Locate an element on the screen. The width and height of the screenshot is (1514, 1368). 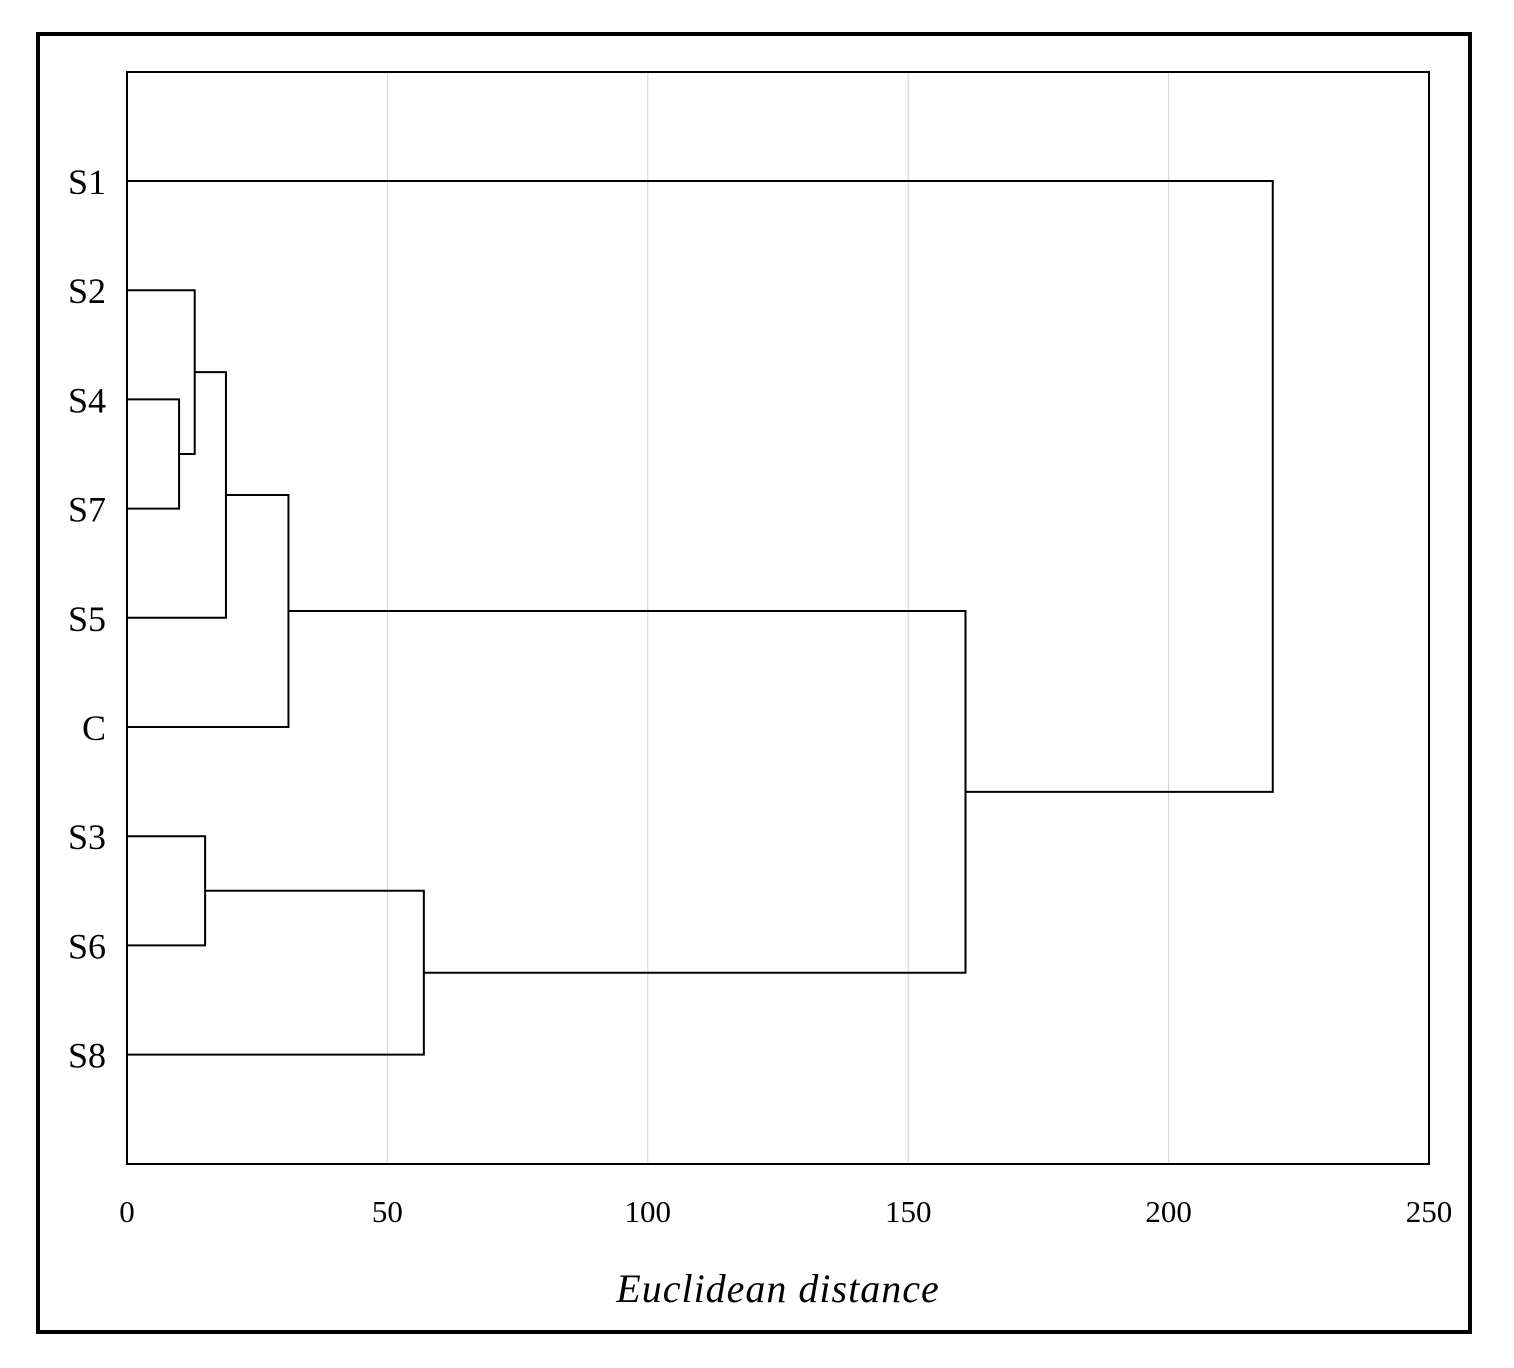
leaf-label-s5: S5 is located at coordinates (87, 619).